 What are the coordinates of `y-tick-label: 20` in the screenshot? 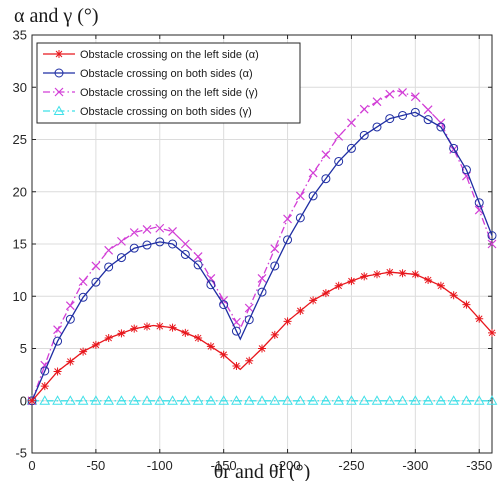 It's located at (20, 191).